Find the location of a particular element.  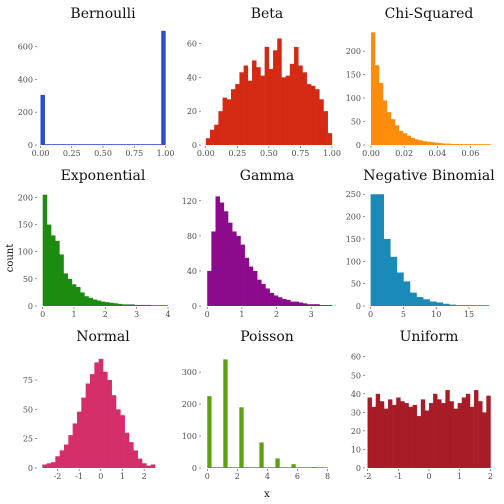

panel-title-poisson: Poisson is located at coordinates (267, 337).